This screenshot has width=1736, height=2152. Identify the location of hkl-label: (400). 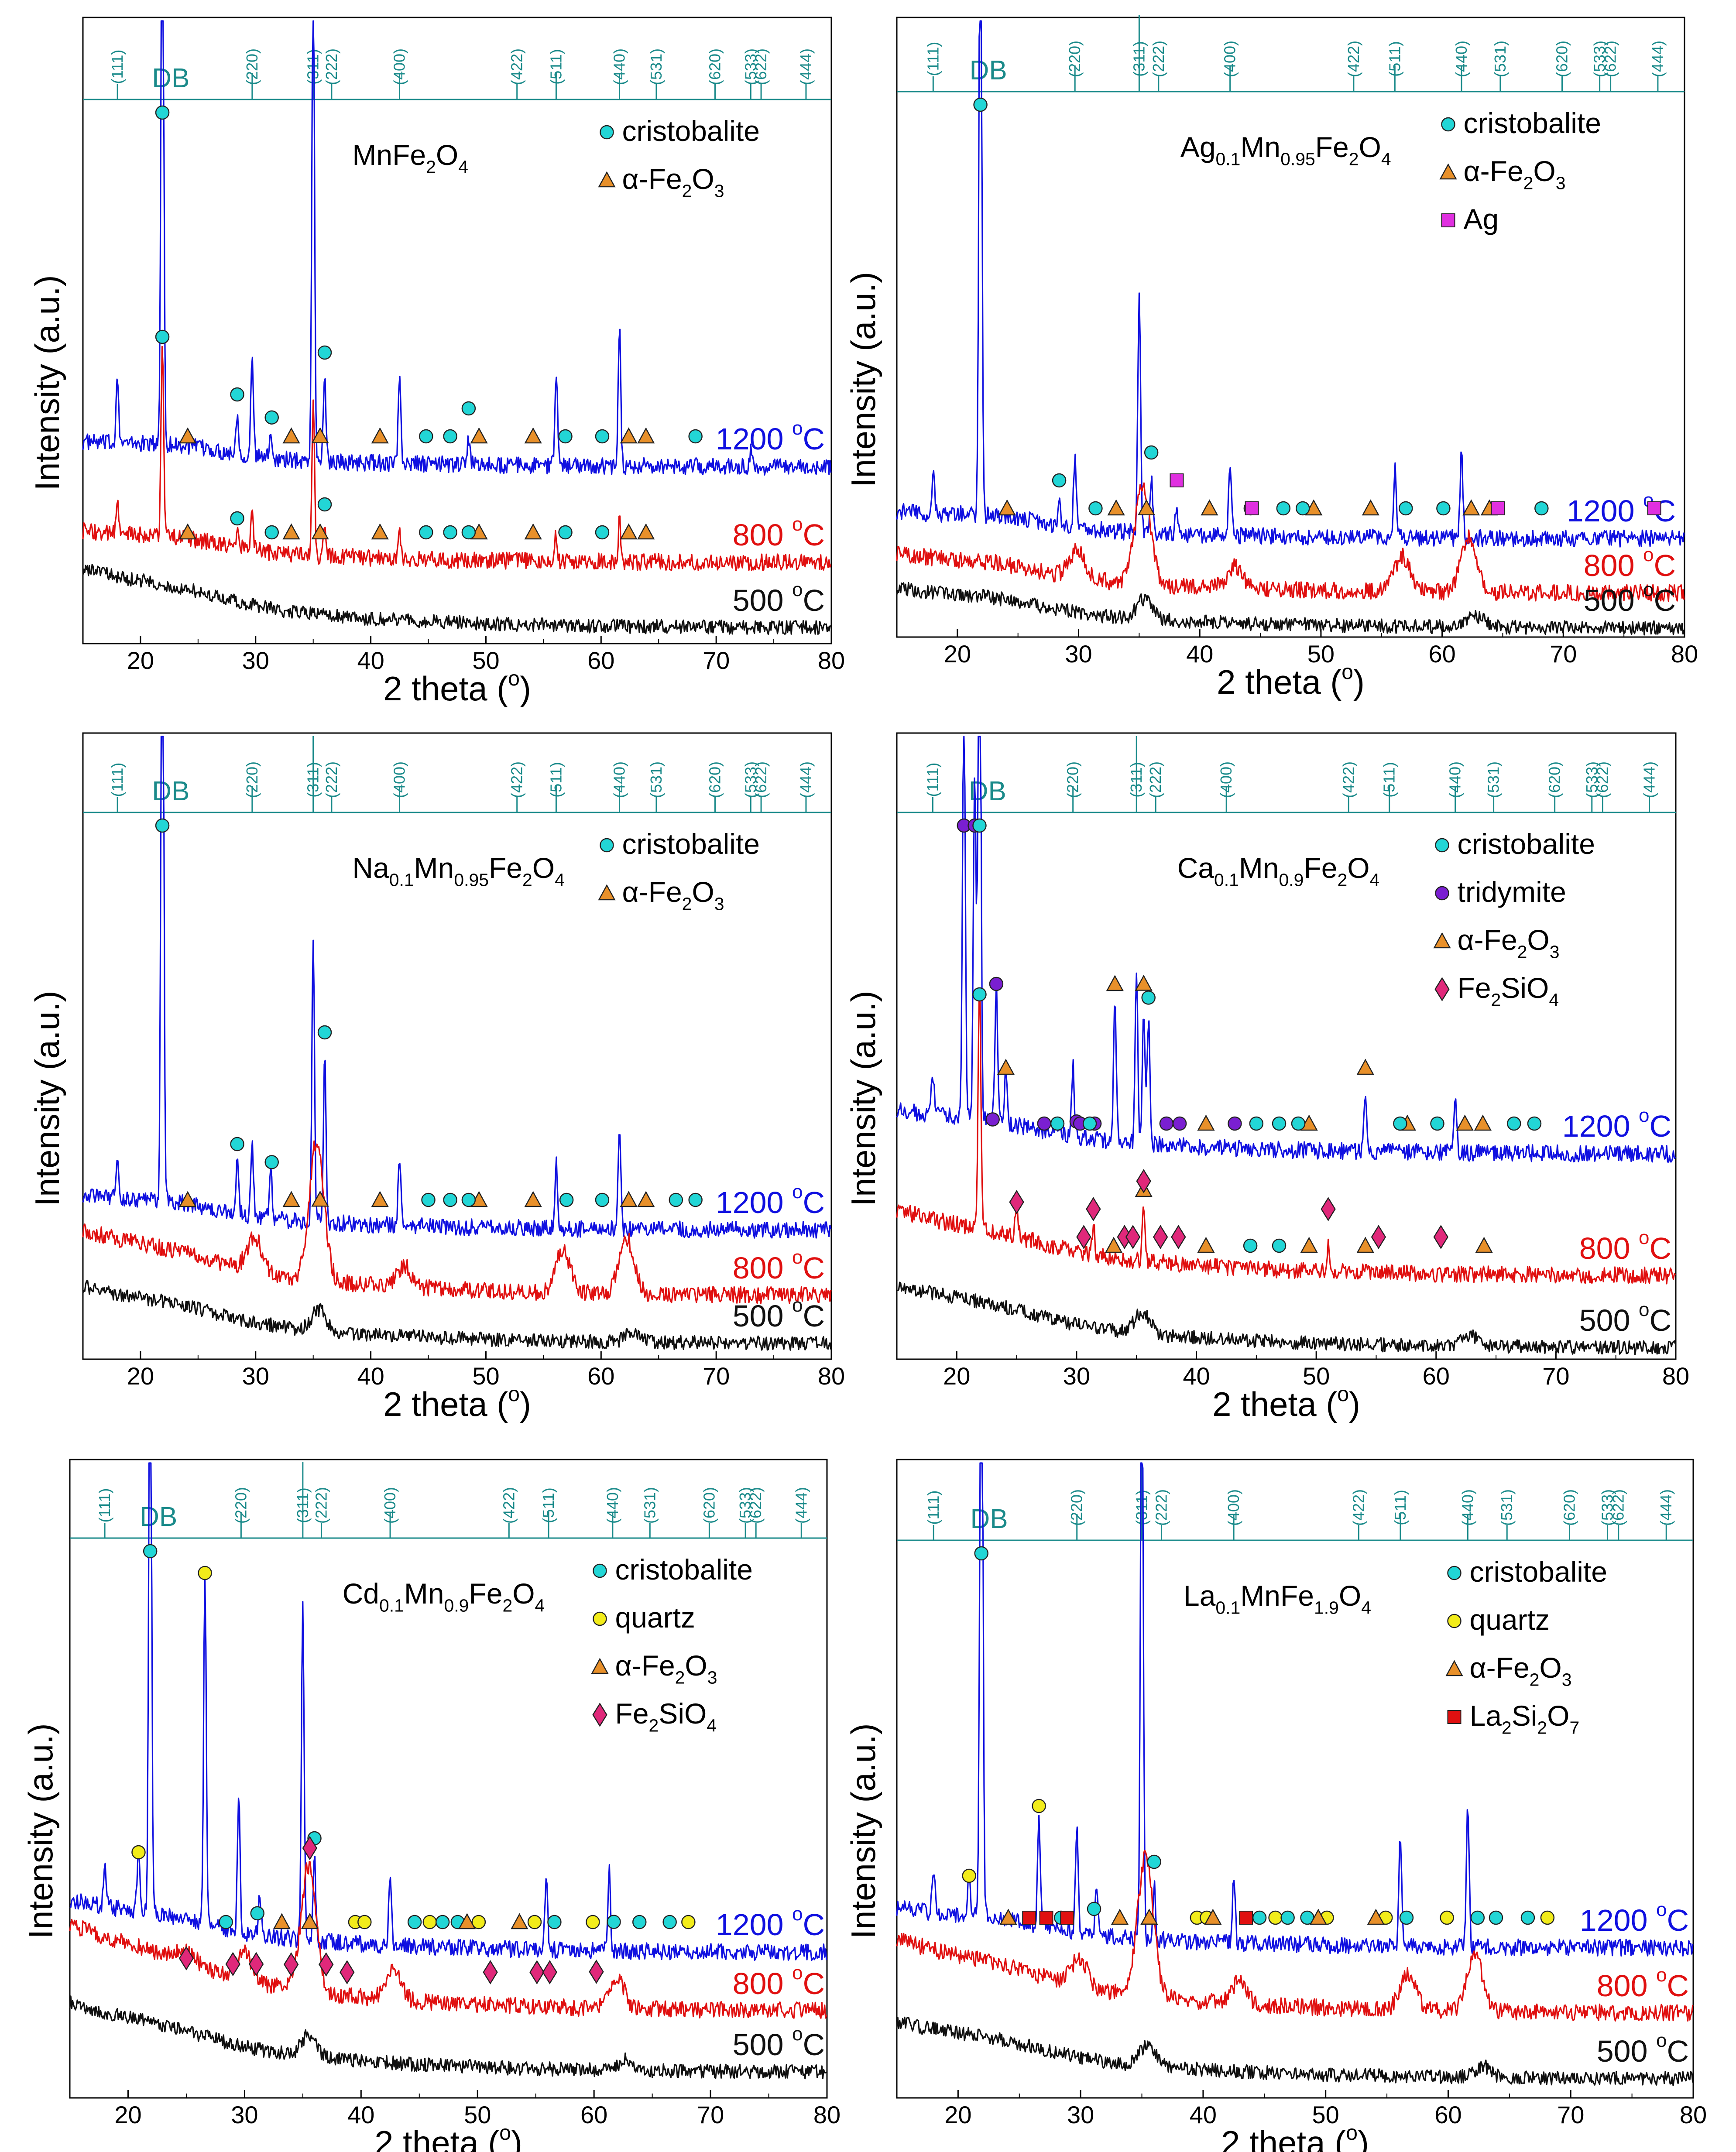
(390, 1506).